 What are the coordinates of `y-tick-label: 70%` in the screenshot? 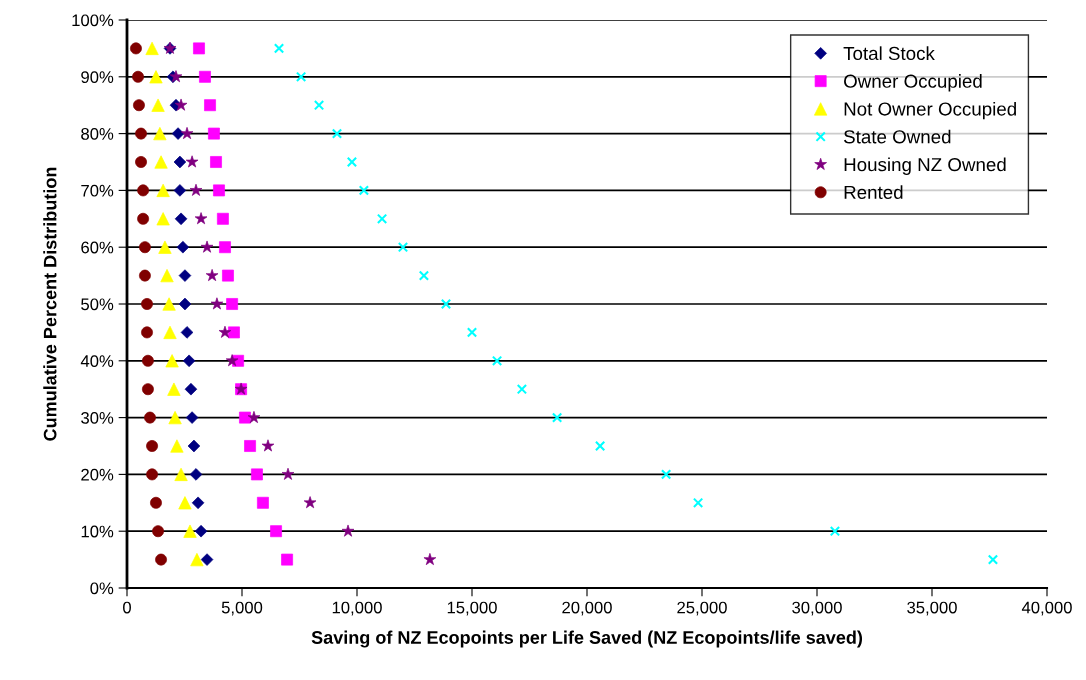 It's located at (97, 190).